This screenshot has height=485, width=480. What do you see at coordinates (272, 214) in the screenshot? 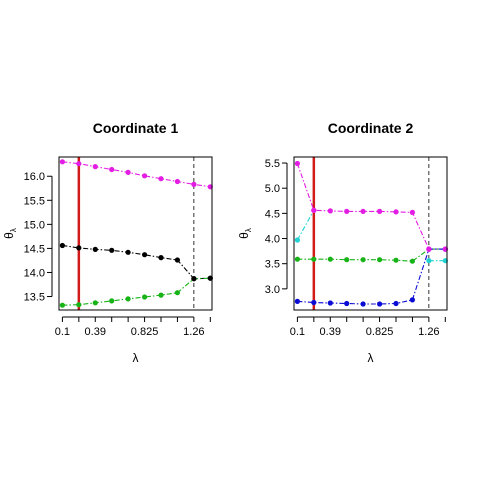
I see `chart-2-y-tick-label: 4.5` at bounding box center [272, 214].